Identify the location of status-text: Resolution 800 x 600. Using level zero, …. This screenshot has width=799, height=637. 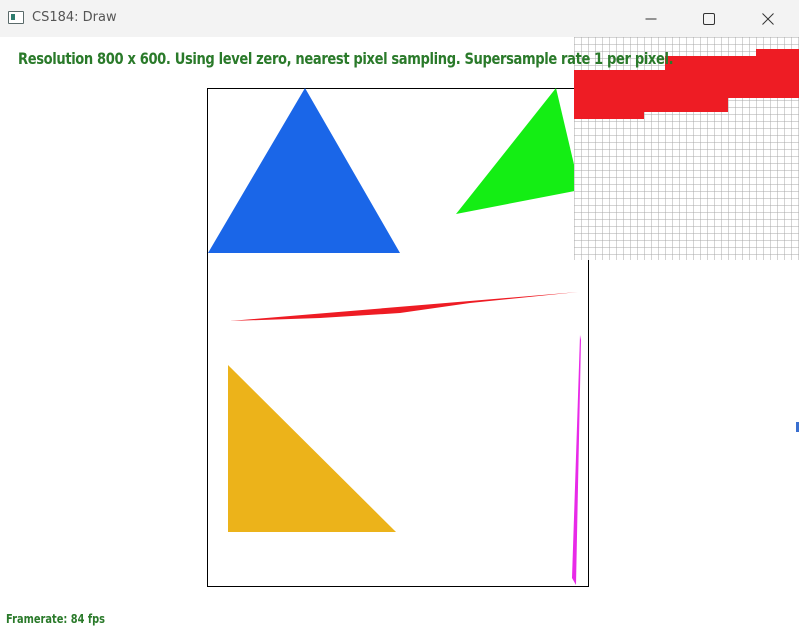
(346, 59).